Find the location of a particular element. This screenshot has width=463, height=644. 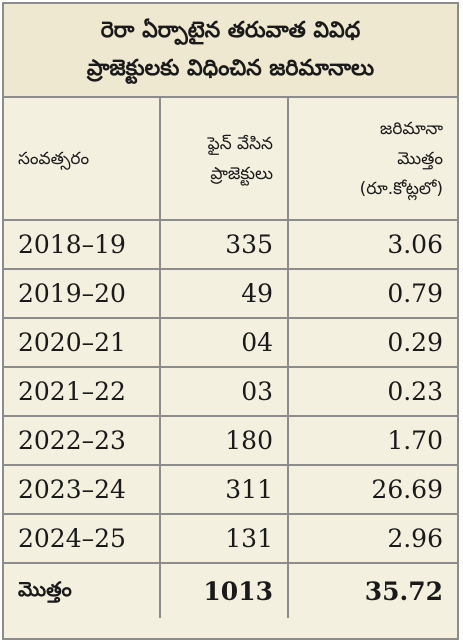

header-projects-line-1: ఫైన్ వేసిన is located at coordinates (240, 143).